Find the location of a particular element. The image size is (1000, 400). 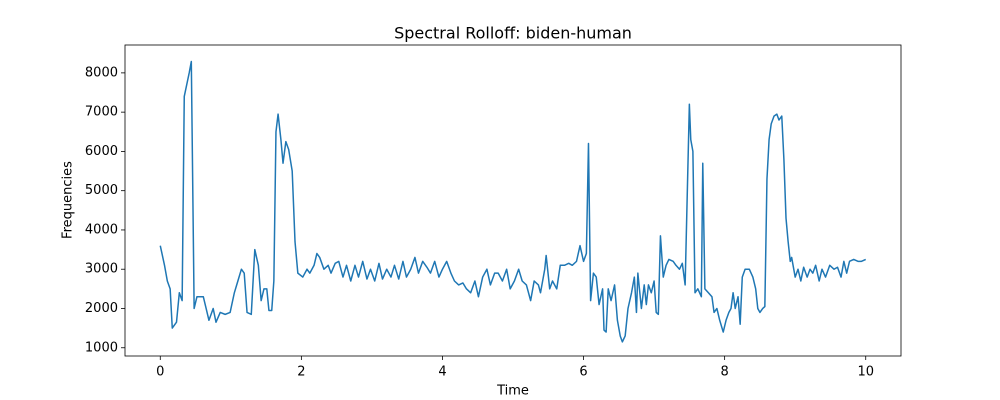

x-tick-label: 2 is located at coordinates (301, 372).